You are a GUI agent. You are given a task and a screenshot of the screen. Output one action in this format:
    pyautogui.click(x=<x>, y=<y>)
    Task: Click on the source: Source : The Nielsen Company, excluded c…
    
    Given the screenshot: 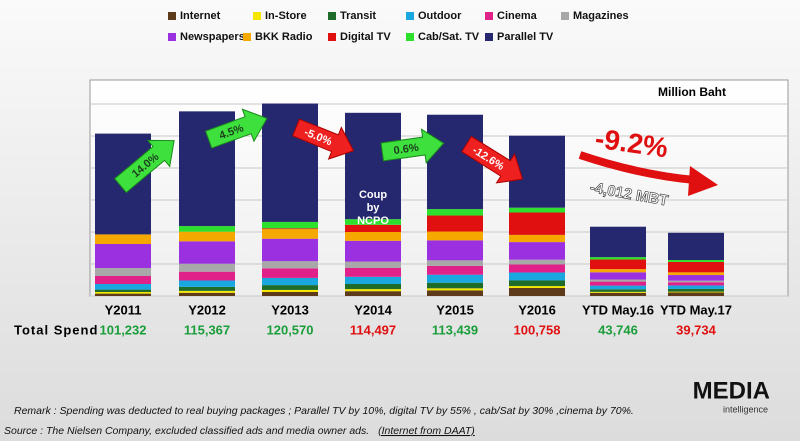 What is the action you would take?
    pyautogui.click(x=239, y=431)
    